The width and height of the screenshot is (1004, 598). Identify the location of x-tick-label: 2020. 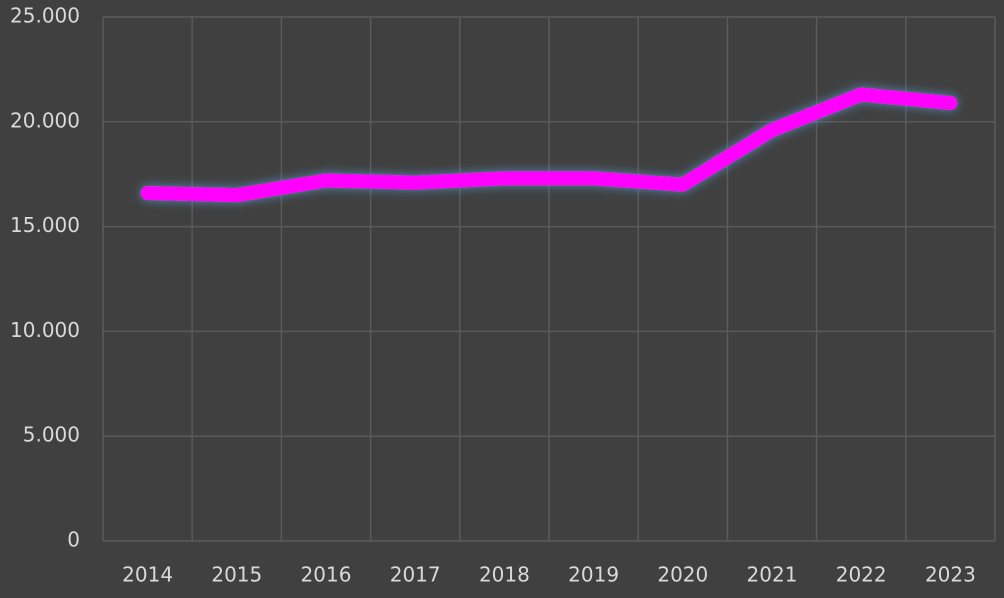
(682, 575).